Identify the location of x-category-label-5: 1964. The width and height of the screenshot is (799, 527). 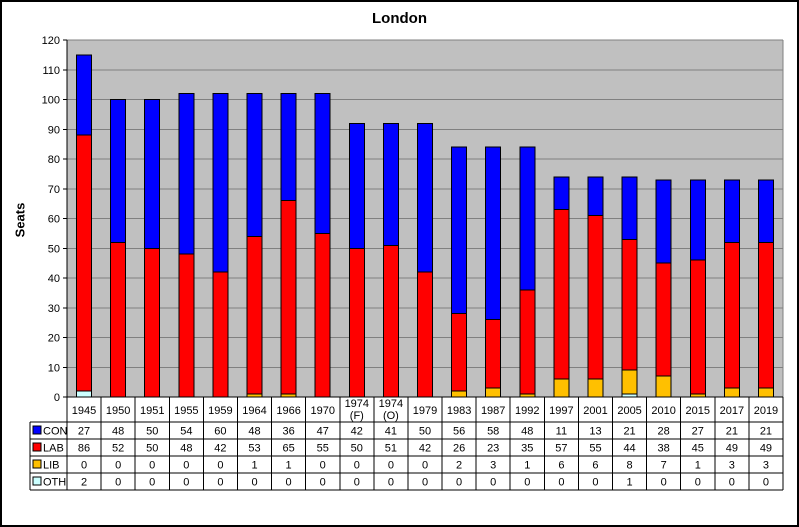
(254, 411).